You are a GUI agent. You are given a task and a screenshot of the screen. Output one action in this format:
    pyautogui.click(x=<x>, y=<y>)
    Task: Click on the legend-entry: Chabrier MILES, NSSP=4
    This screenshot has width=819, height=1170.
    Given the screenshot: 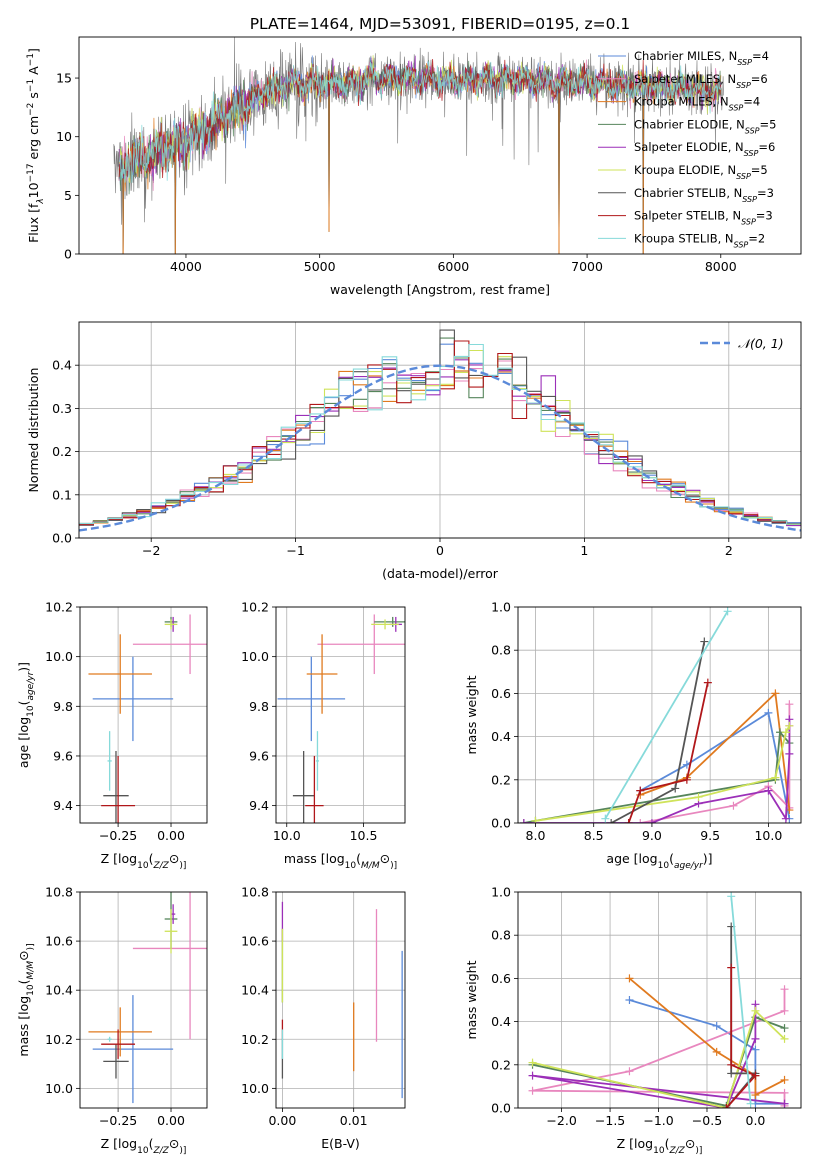 What is the action you would take?
    pyautogui.click(x=701, y=58)
    